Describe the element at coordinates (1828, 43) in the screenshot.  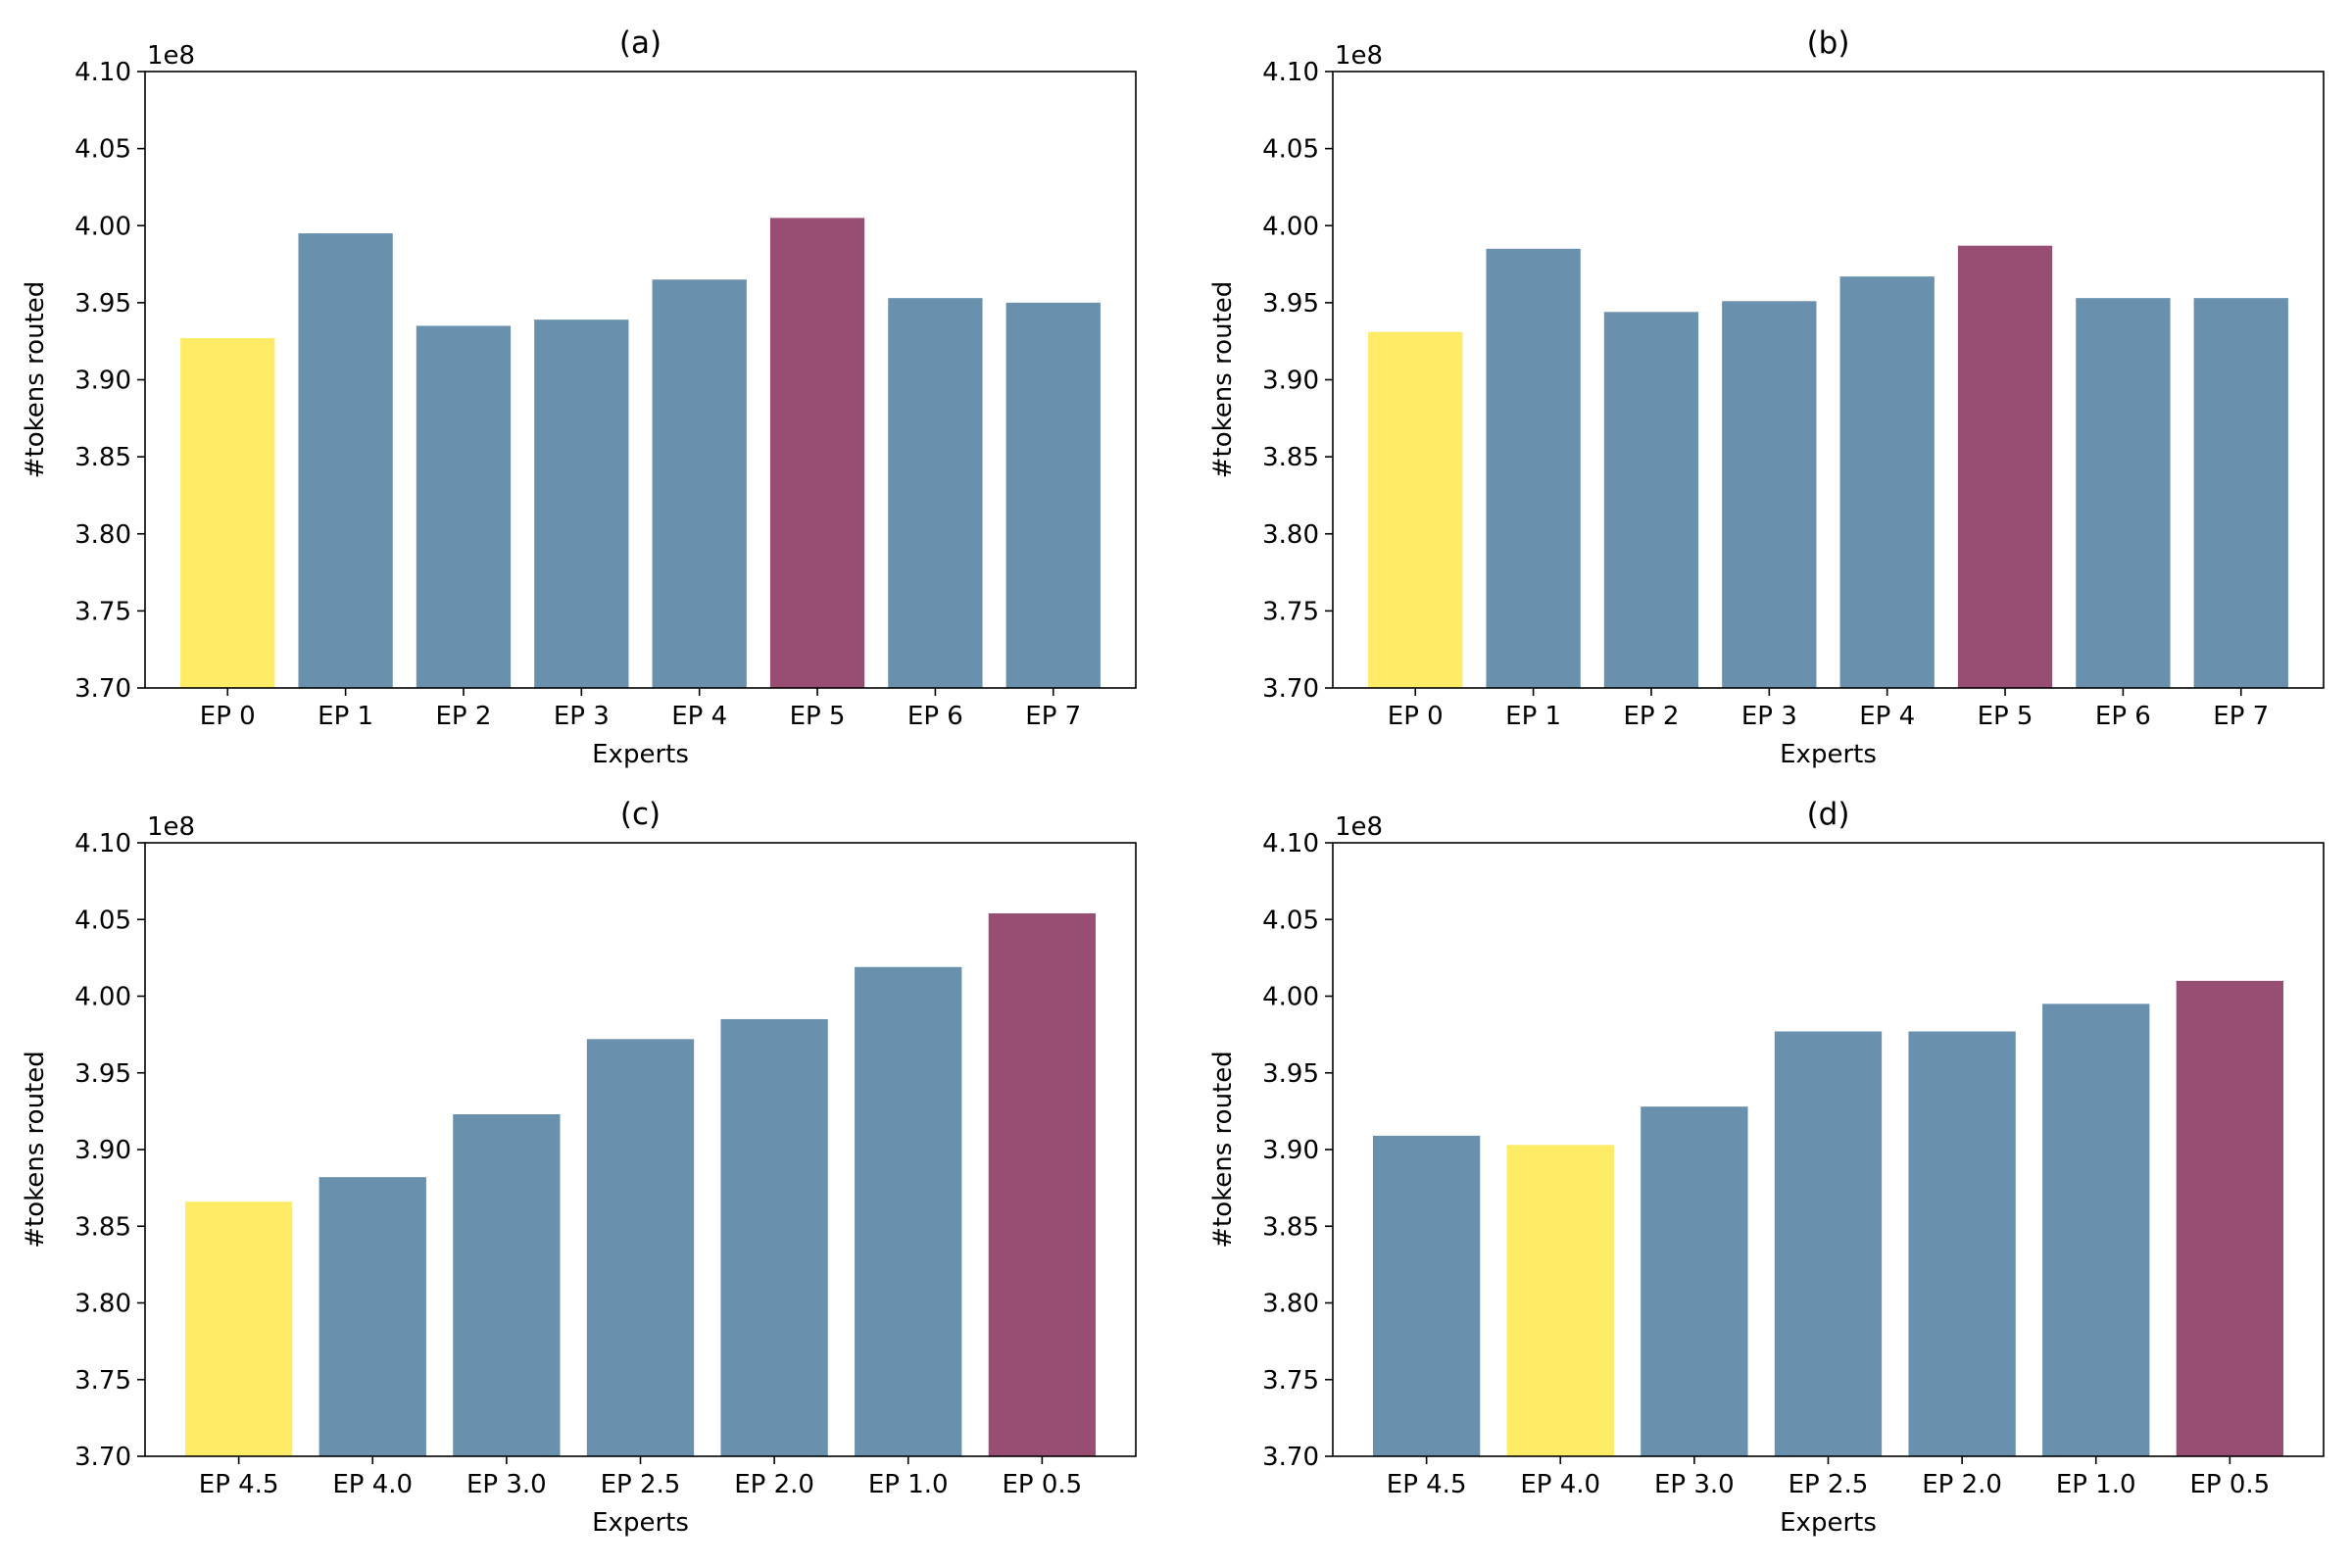
I see `chart-title: (b)` at that location.